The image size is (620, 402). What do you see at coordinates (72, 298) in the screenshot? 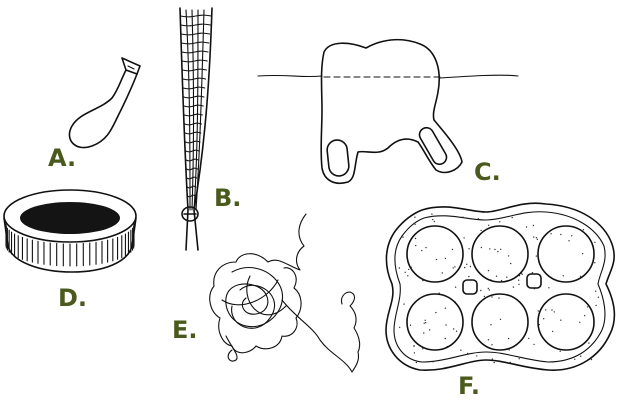
I see `label-d: D.` at bounding box center [72, 298].